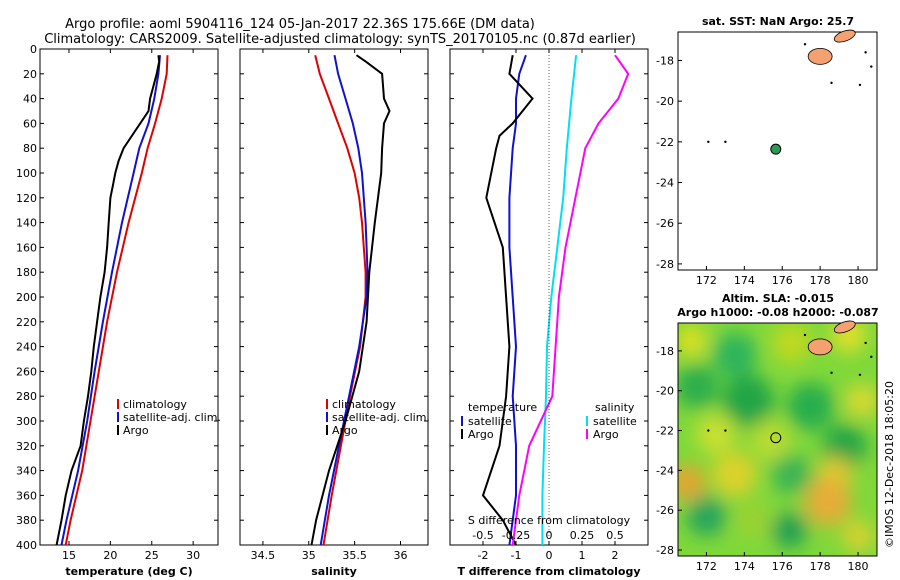  I want to click on y-tick-label: 140, so click(26, 223).